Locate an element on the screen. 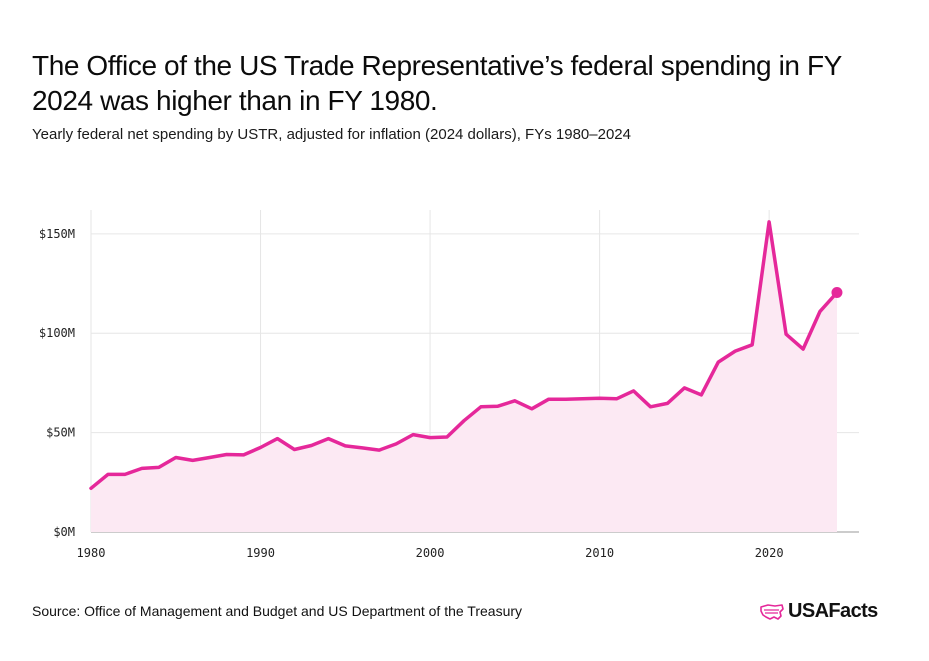  y-tick-label: $100M is located at coordinates (57, 333).